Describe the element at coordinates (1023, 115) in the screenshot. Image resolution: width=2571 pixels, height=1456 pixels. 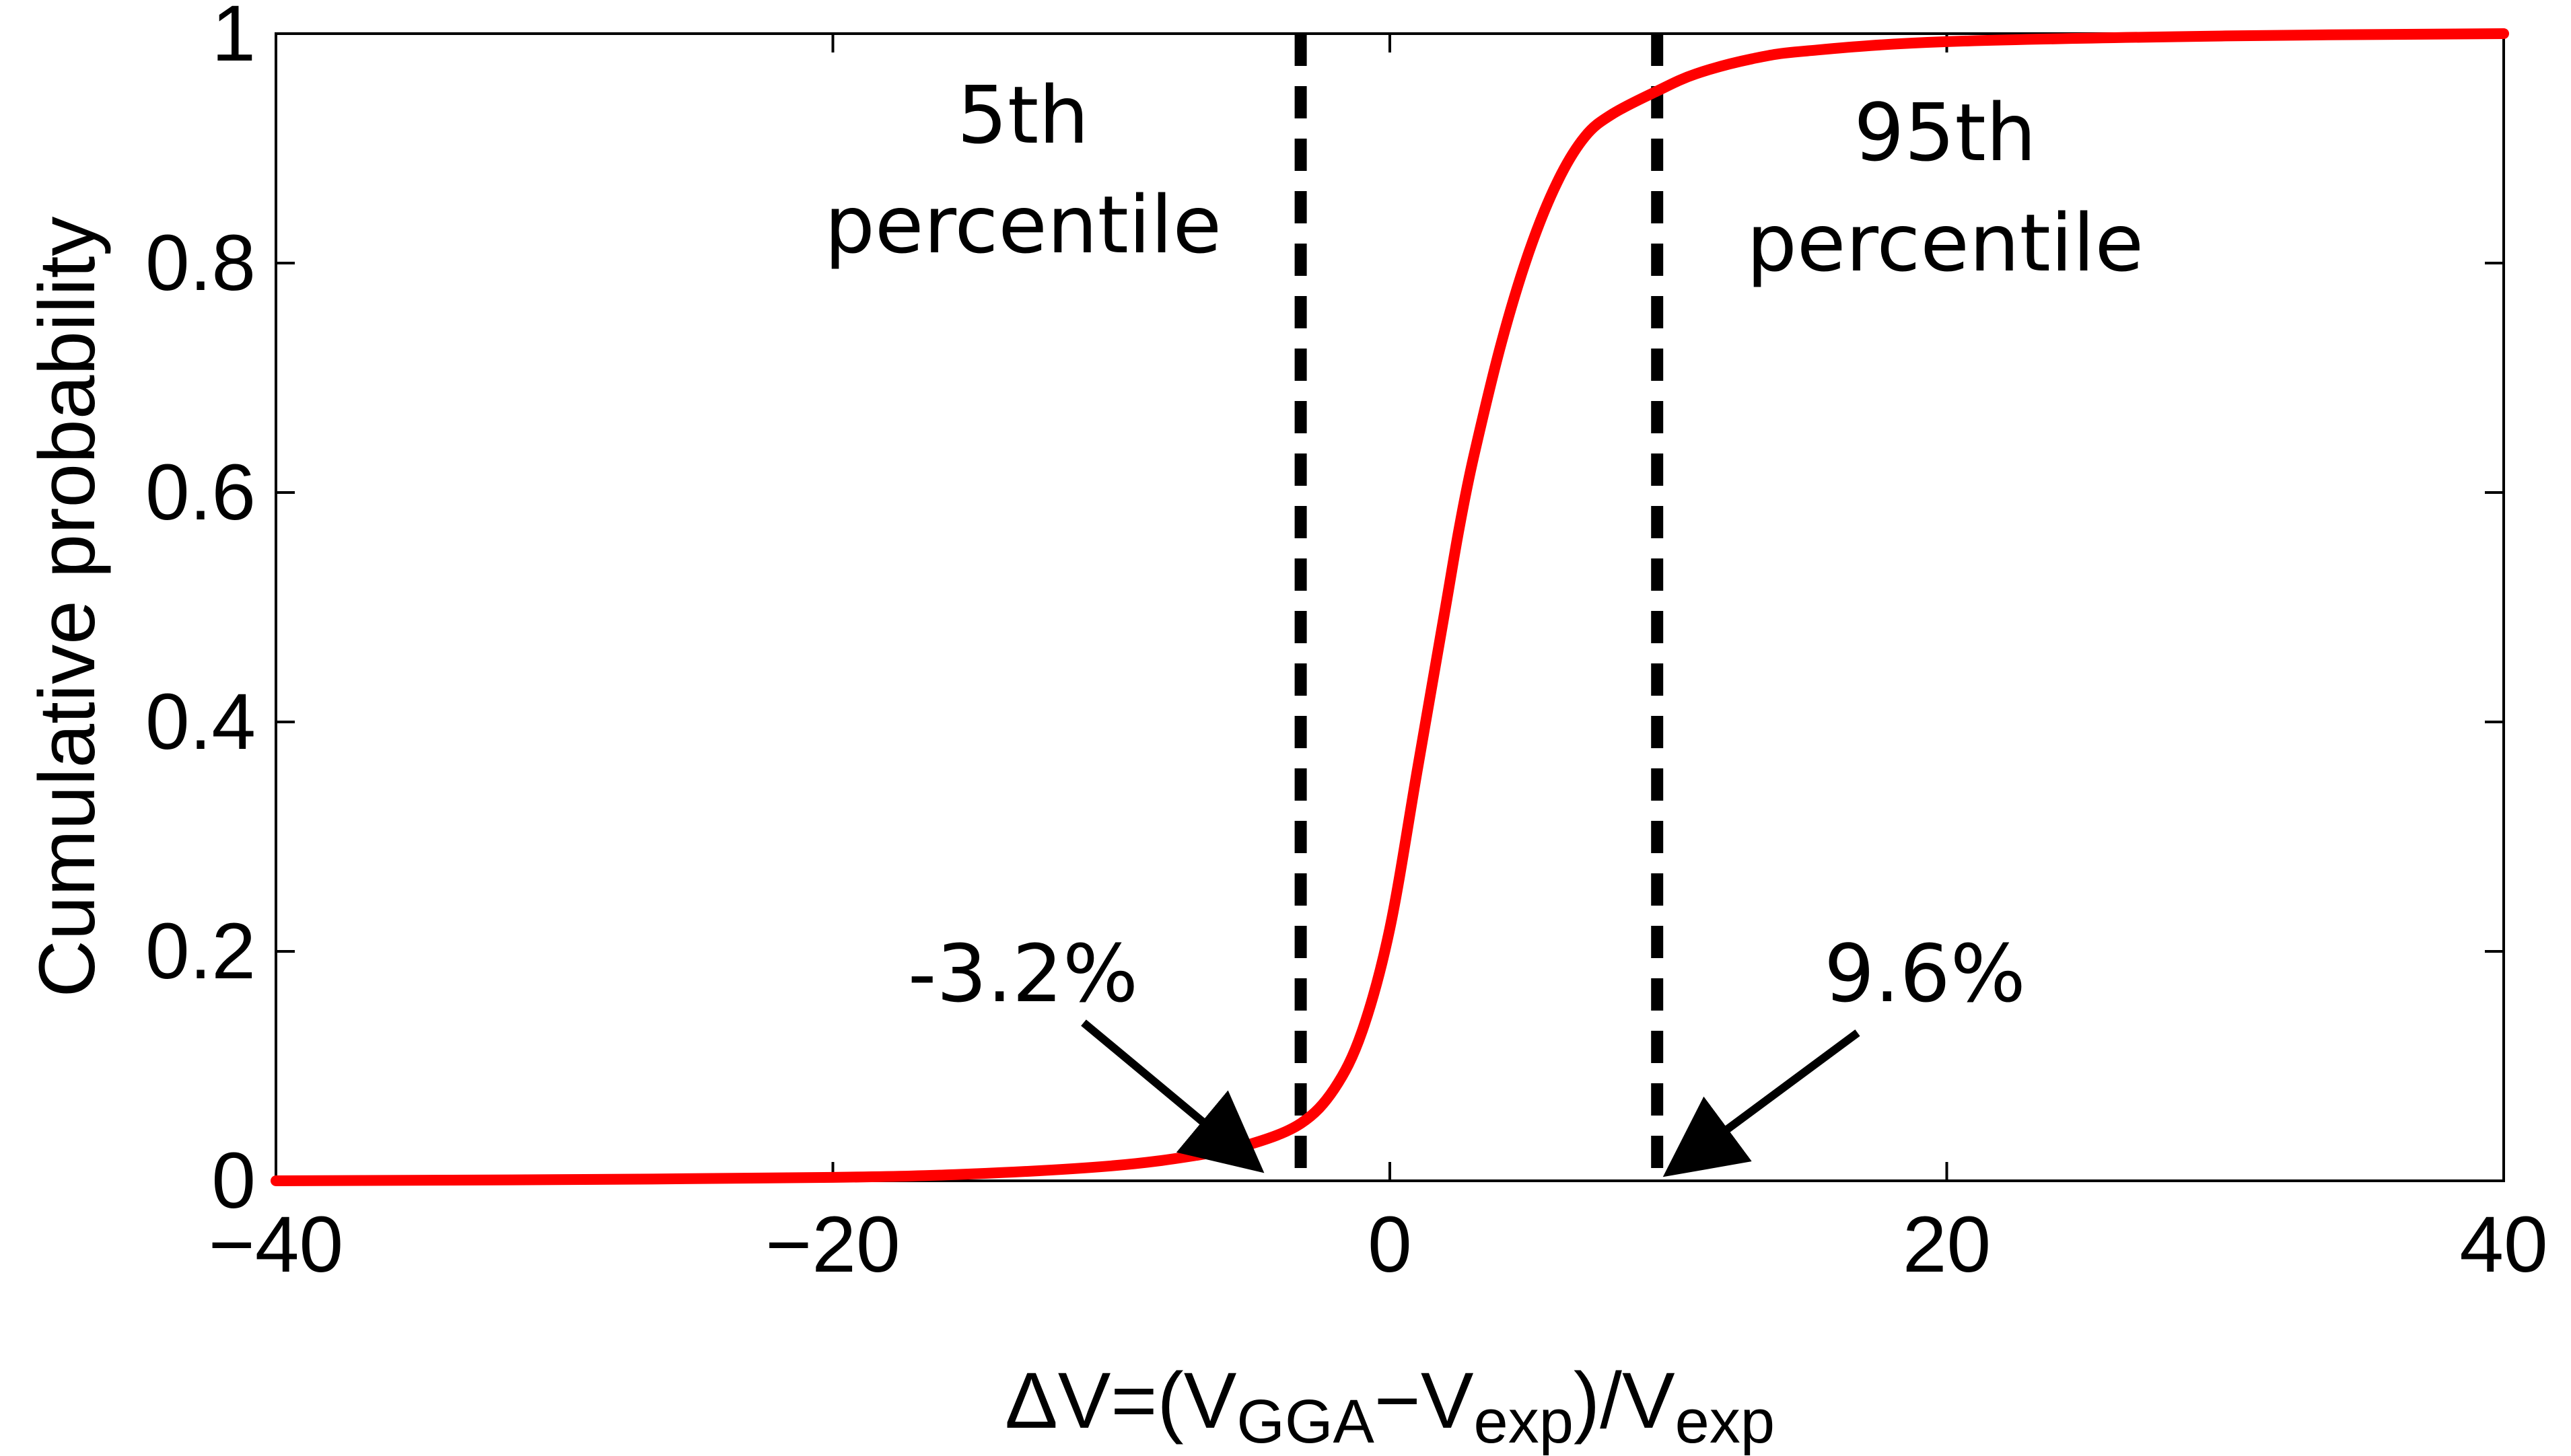
I see `percentile-5-label-line1: 5th` at that location.